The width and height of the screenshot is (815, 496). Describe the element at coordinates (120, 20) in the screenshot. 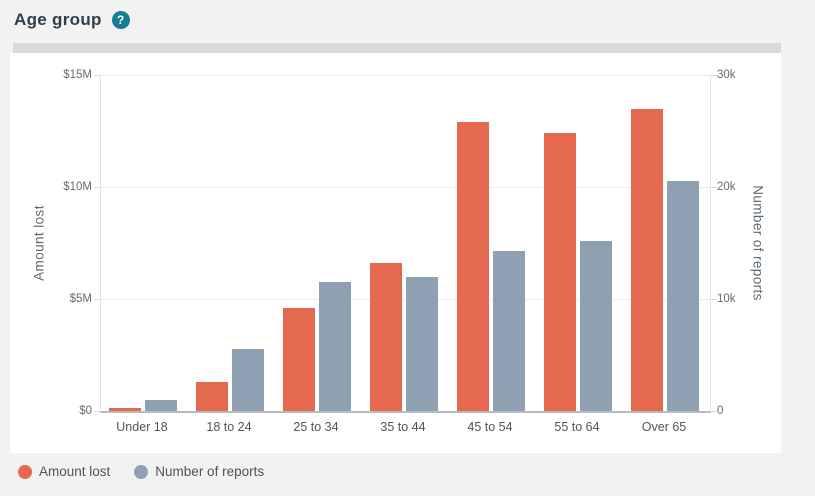

I see `help-icon: ?` at that location.